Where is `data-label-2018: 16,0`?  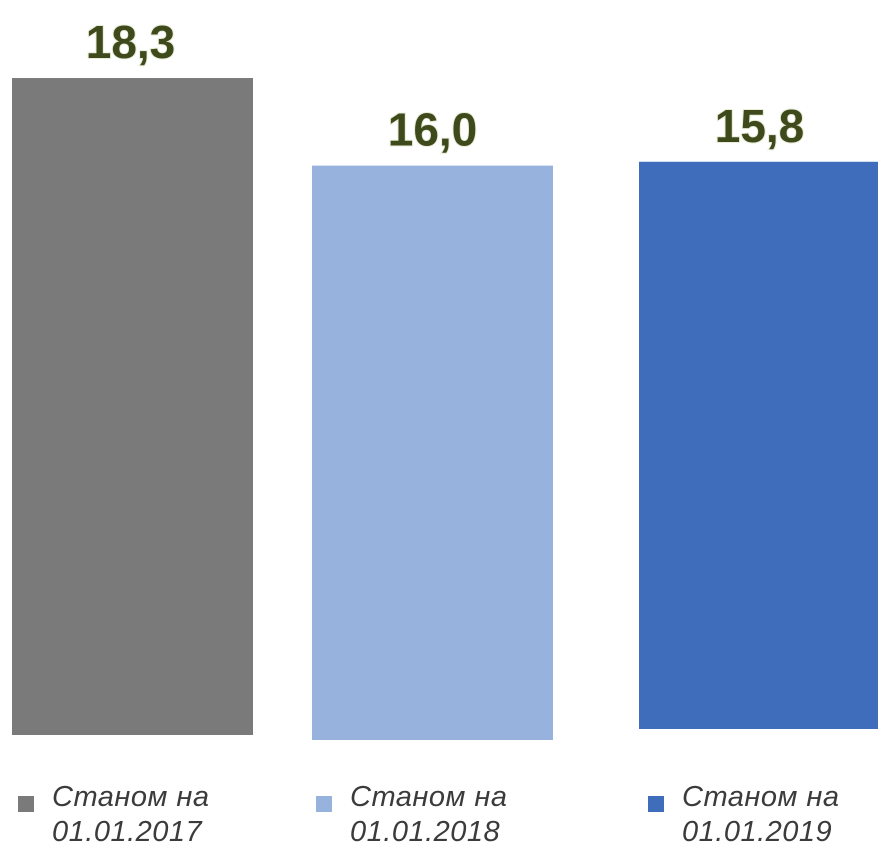 data-label-2018: 16,0 is located at coordinates (433, 130).